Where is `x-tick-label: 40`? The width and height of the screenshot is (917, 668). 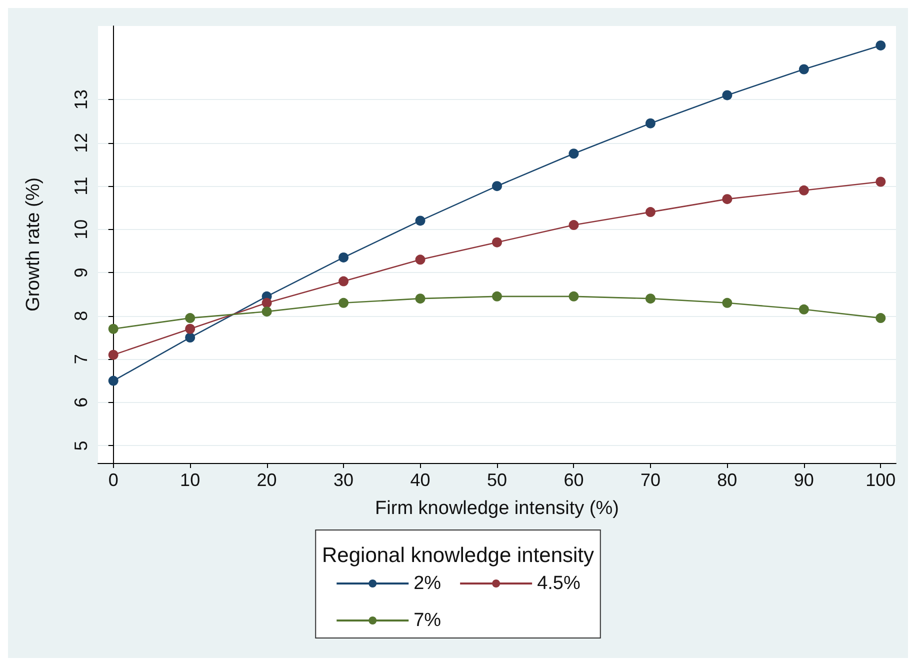
x-tick-label: 40 is located at coordinates (420, 480).